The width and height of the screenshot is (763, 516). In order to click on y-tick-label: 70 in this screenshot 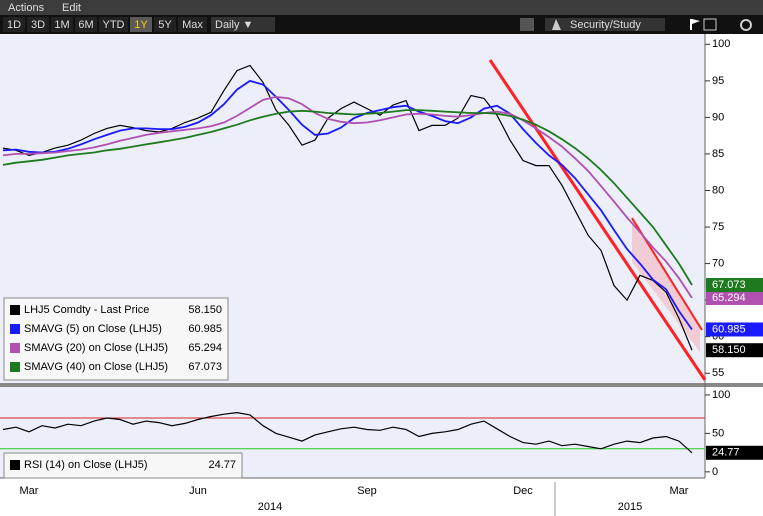, I will do `click(718, 263)`.